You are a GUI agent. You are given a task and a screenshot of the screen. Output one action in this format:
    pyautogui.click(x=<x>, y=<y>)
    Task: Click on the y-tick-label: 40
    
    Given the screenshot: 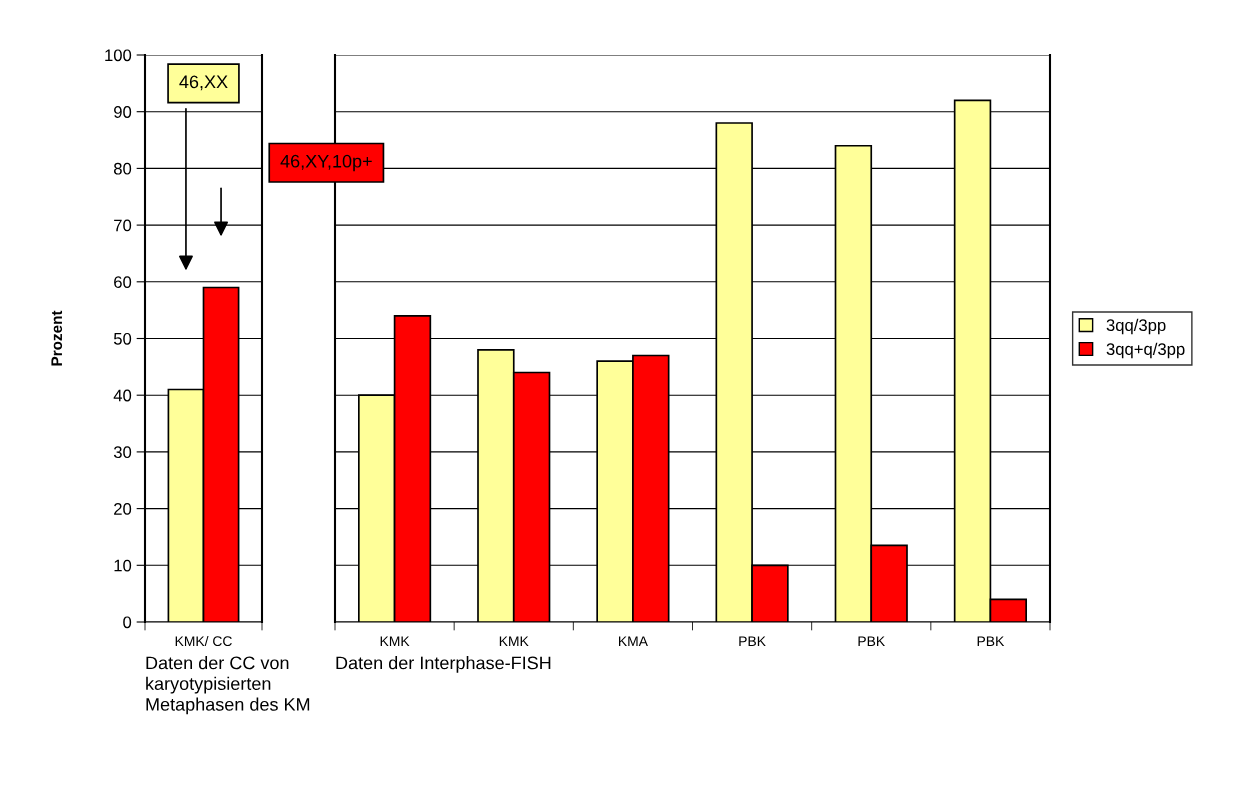 What is the action you would take?
    pyautogui.click(x=122, y=395)
    